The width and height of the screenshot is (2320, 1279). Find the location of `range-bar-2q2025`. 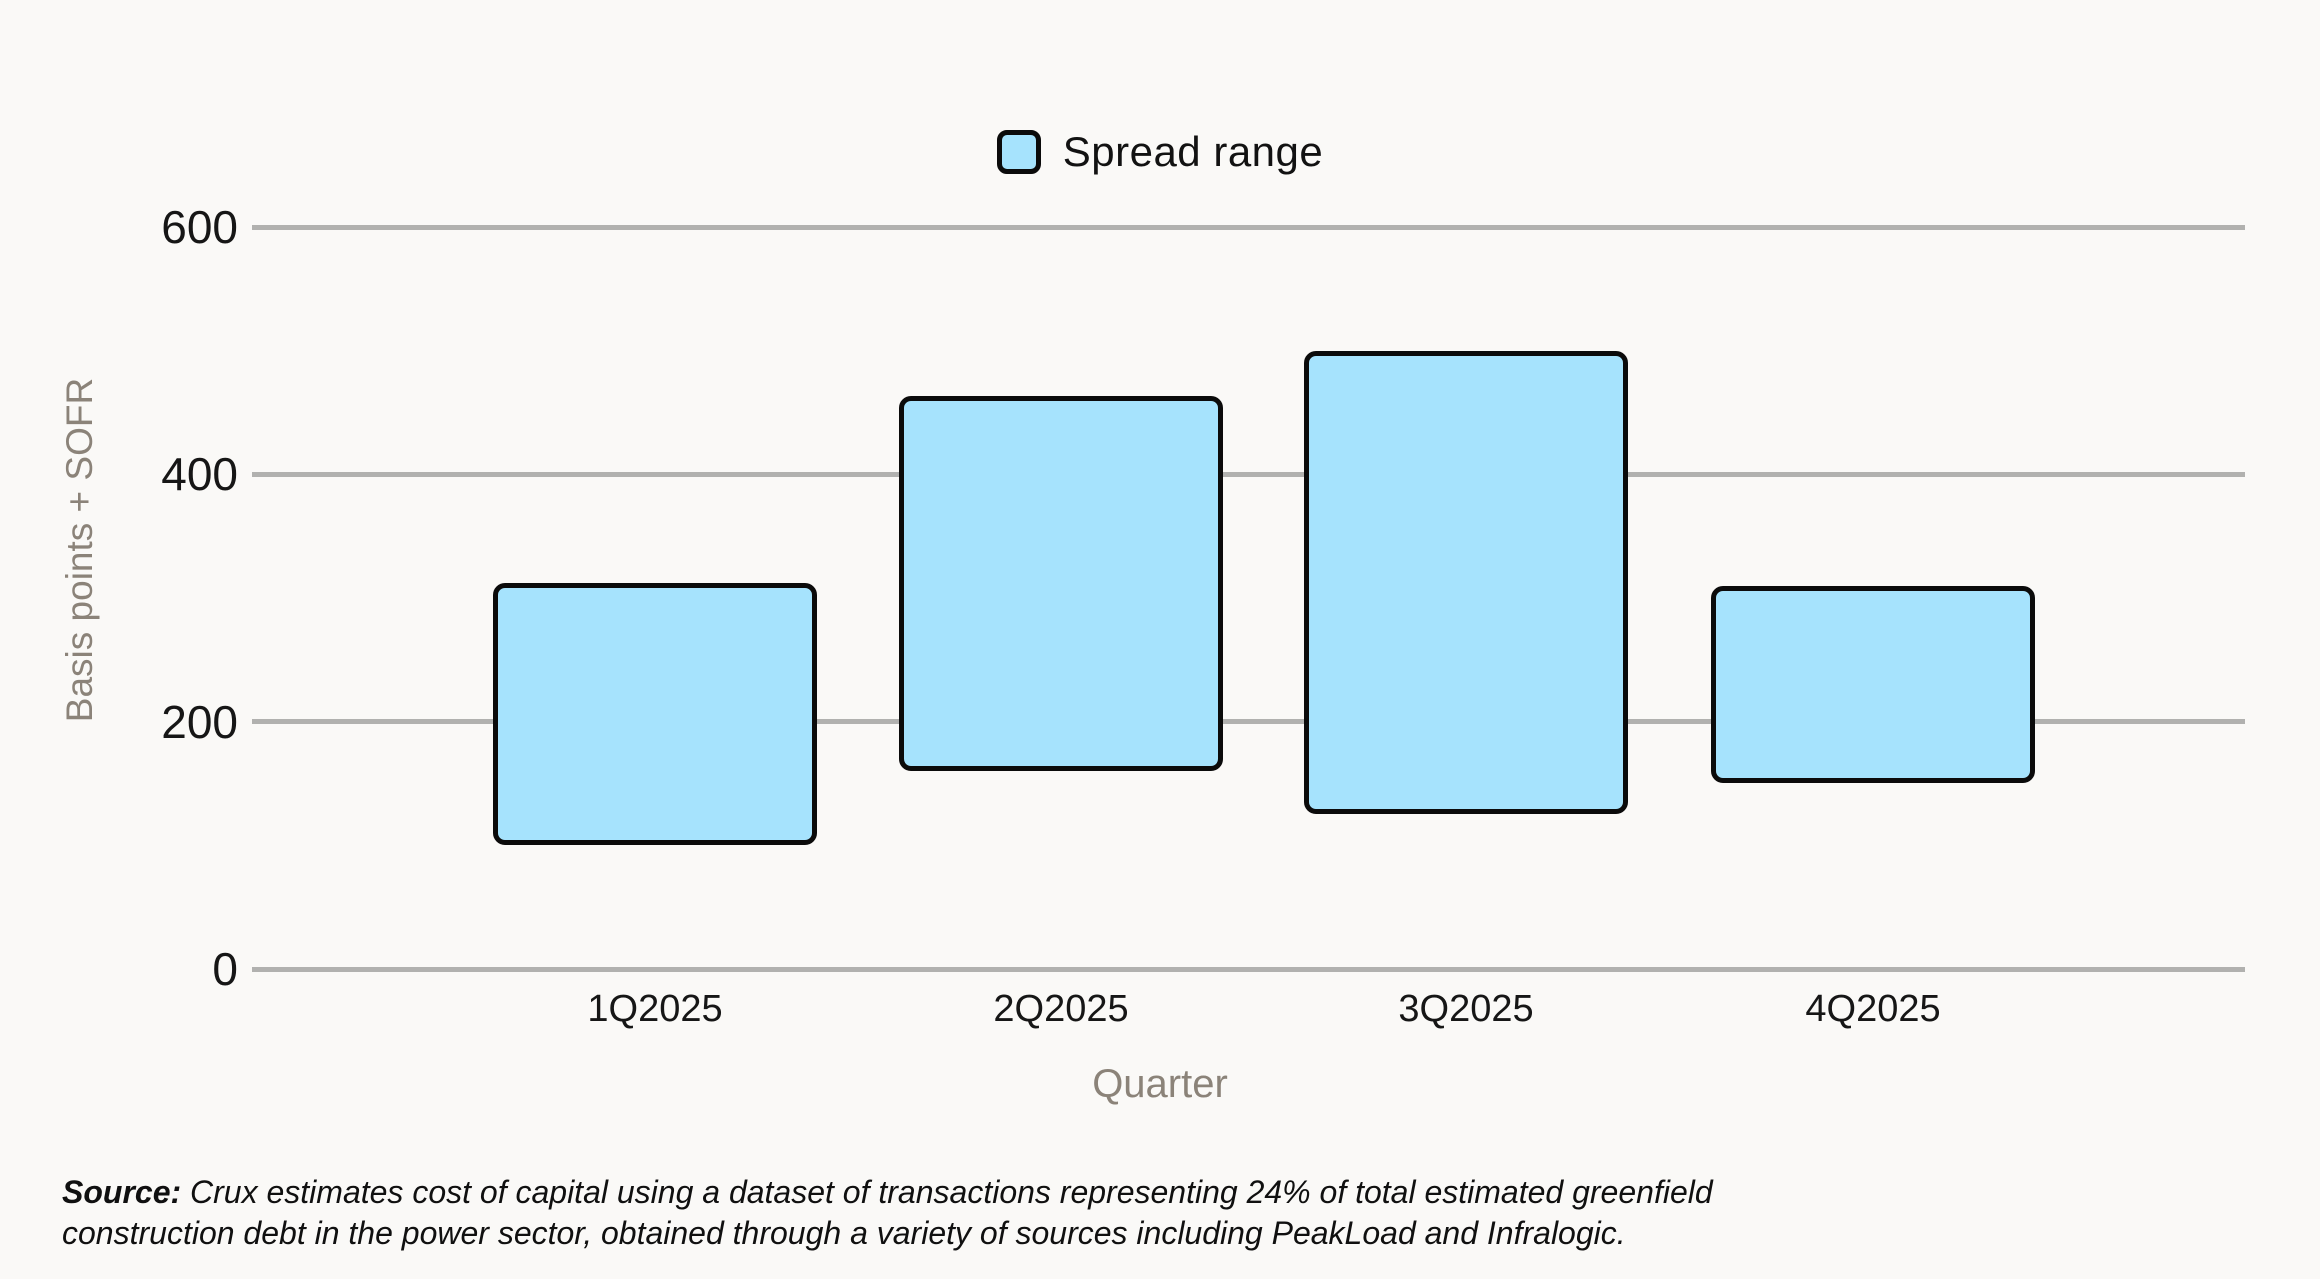

range-bar-2q2025 is located at coordinates (1061, 584).